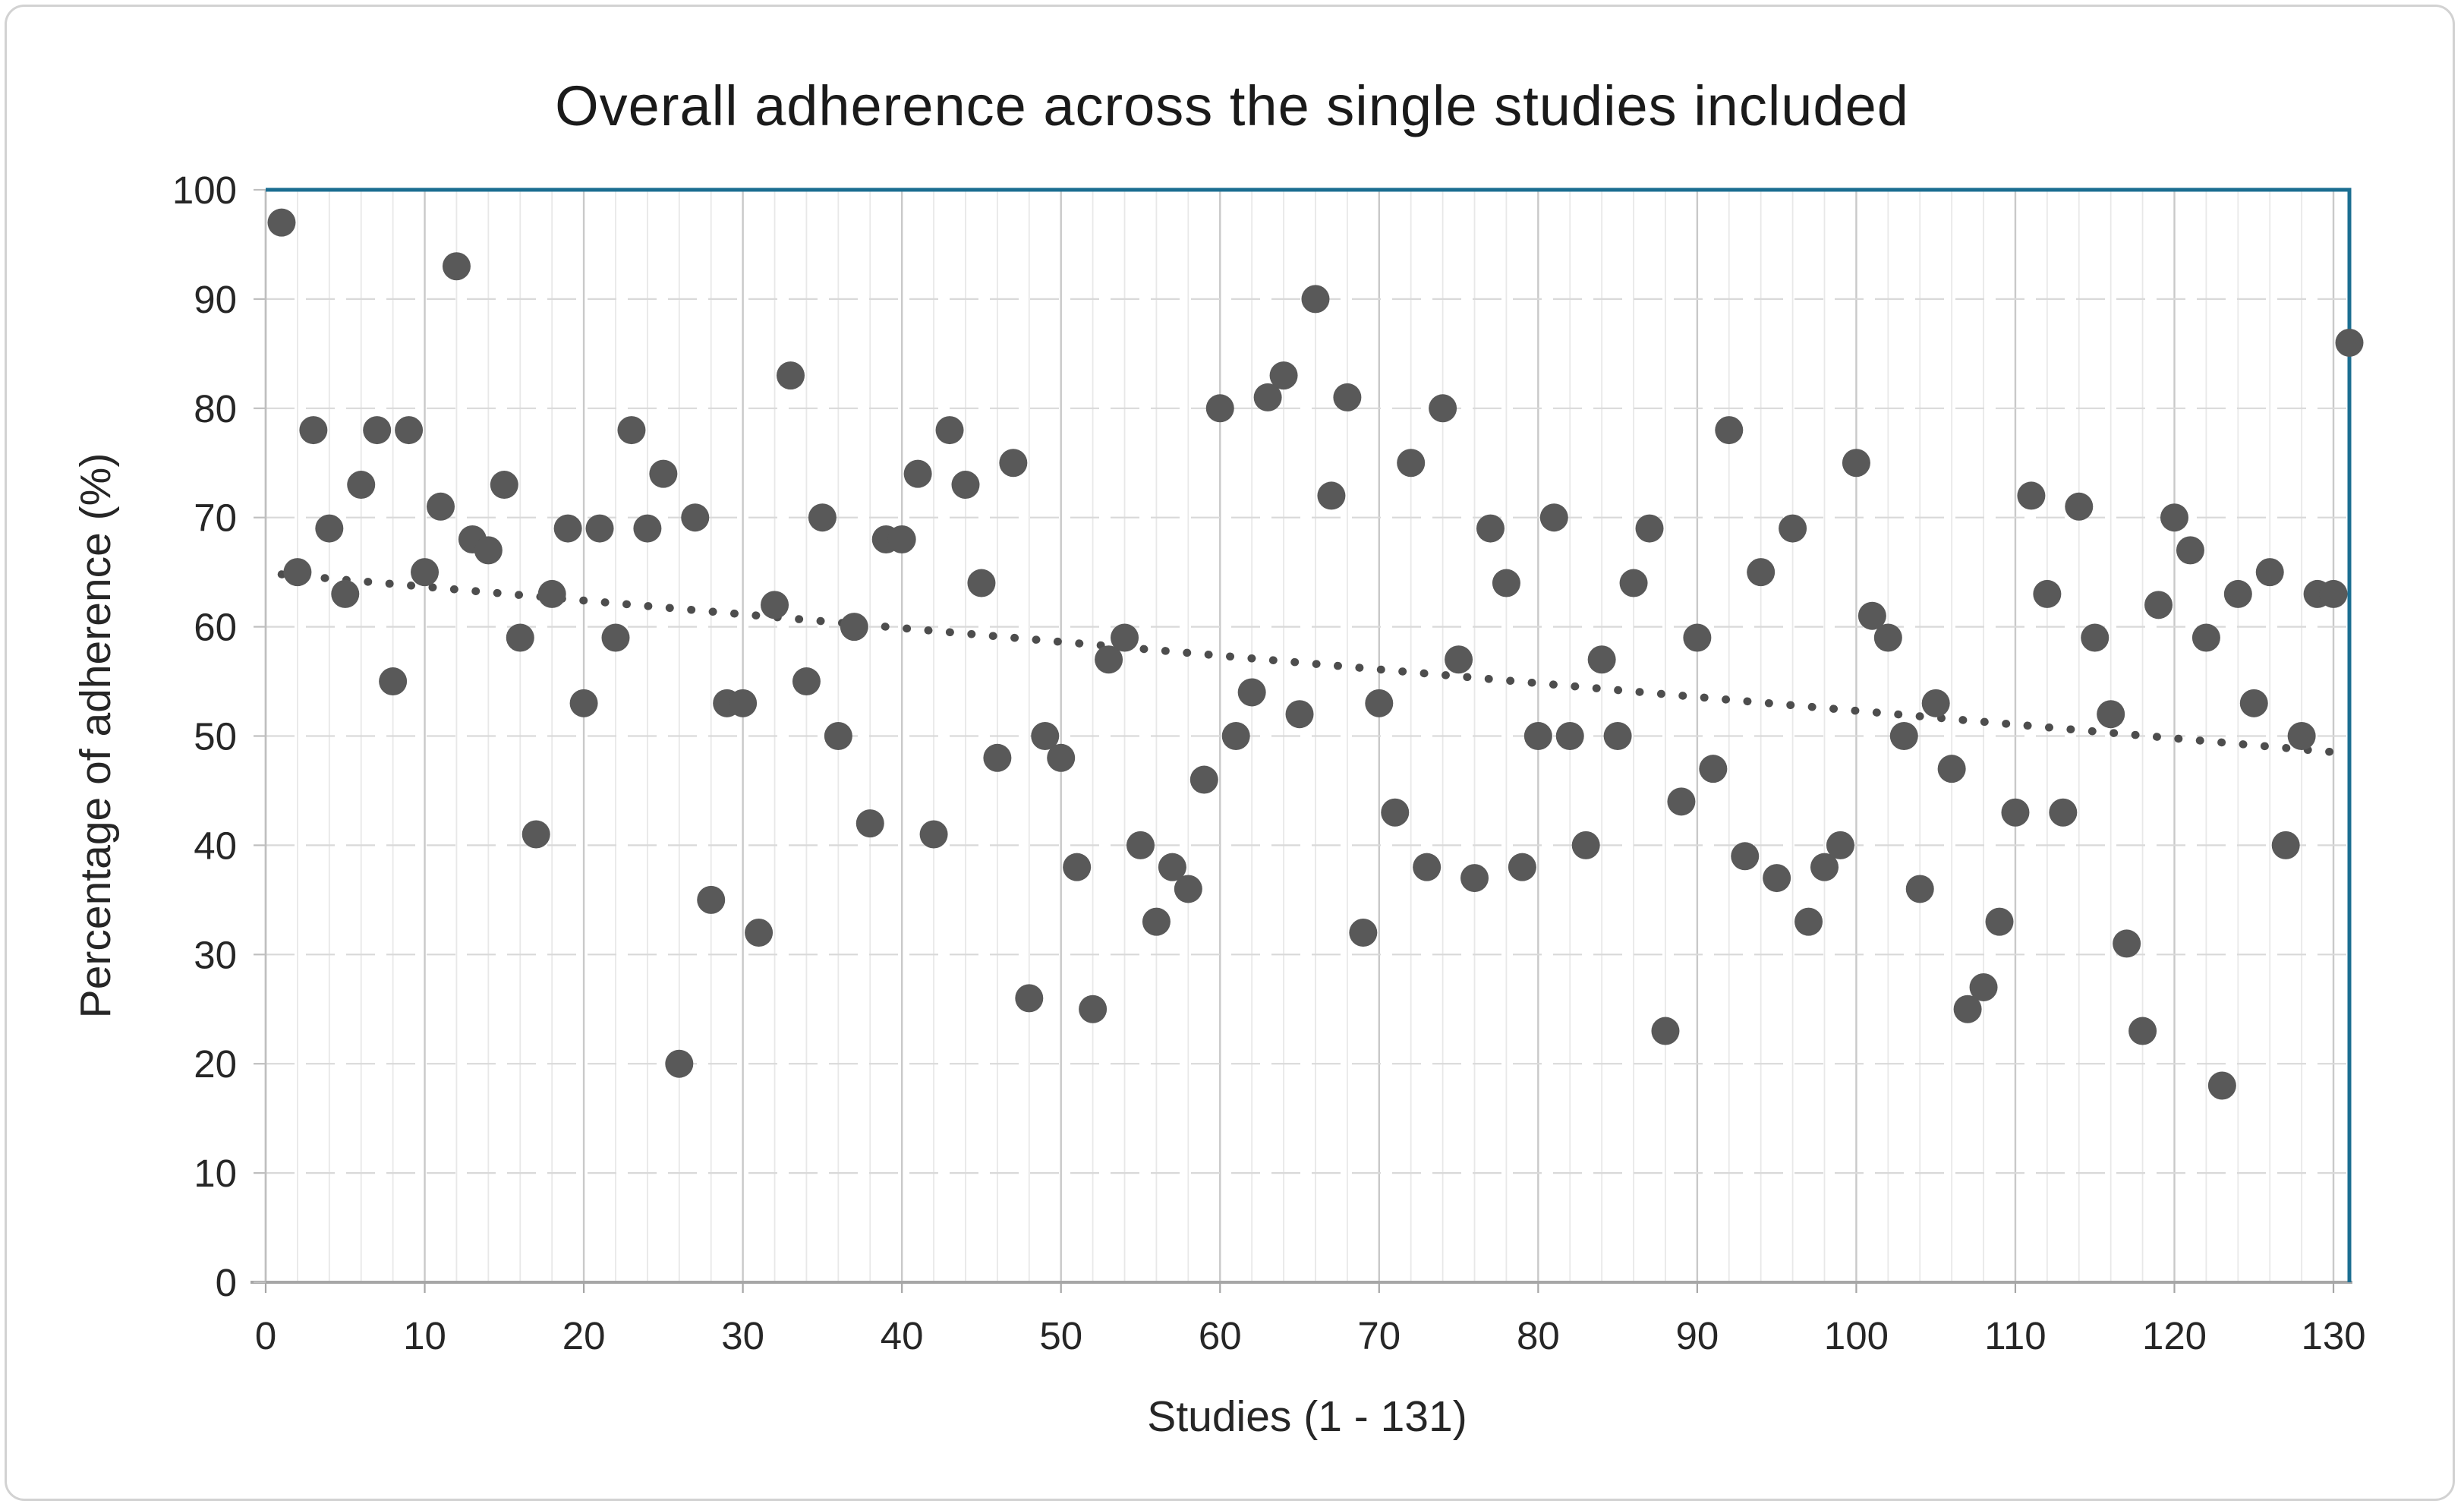 The width and height of the screenshot is (2464, 1510). What do you see at coordinates (95, 736) in the screenshot?
I see `y-axis-title: Percentage of adherence (%)` at bounding box center [95, 736].